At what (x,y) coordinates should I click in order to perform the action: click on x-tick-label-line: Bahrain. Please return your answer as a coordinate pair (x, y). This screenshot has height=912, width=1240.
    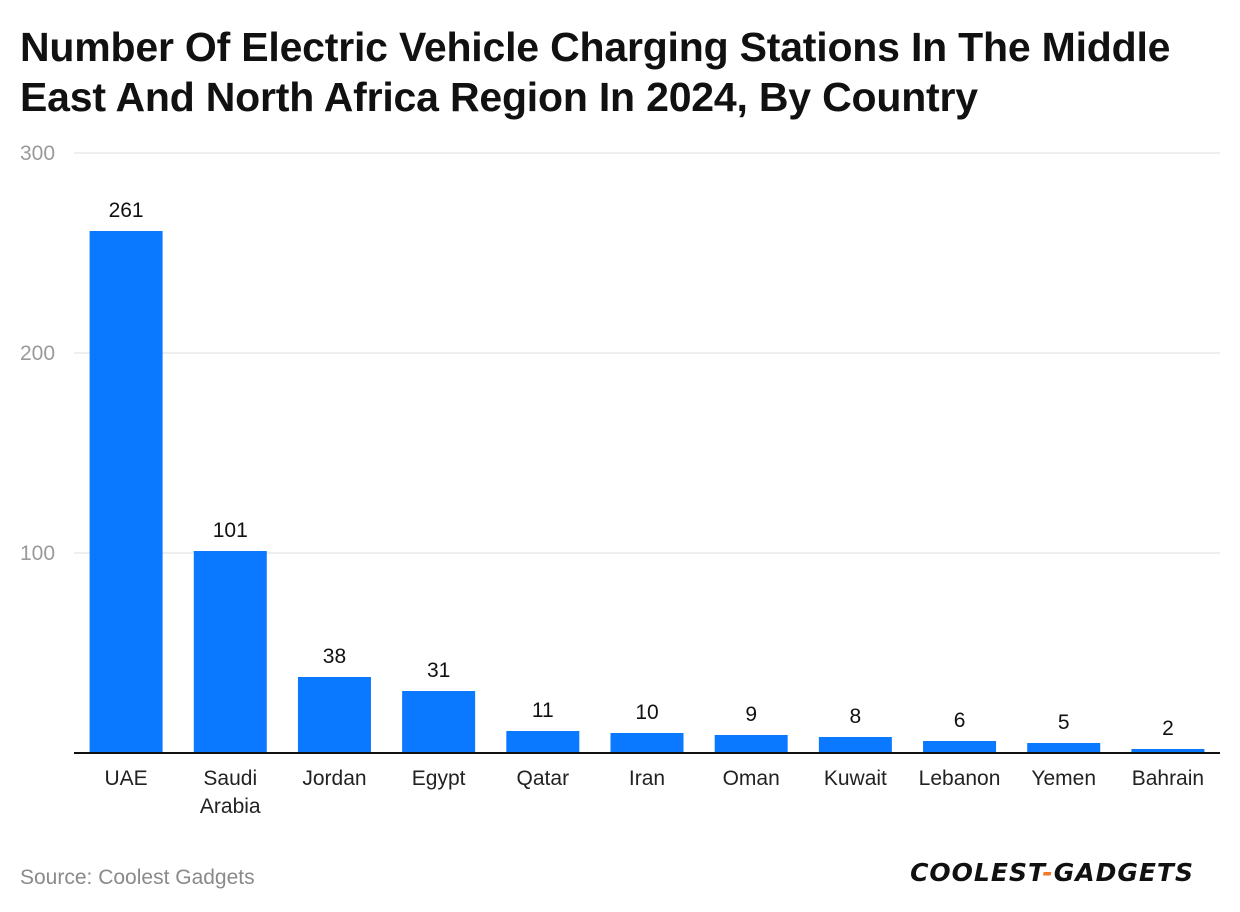
    Looking at the image, I should click on (1168, 778).